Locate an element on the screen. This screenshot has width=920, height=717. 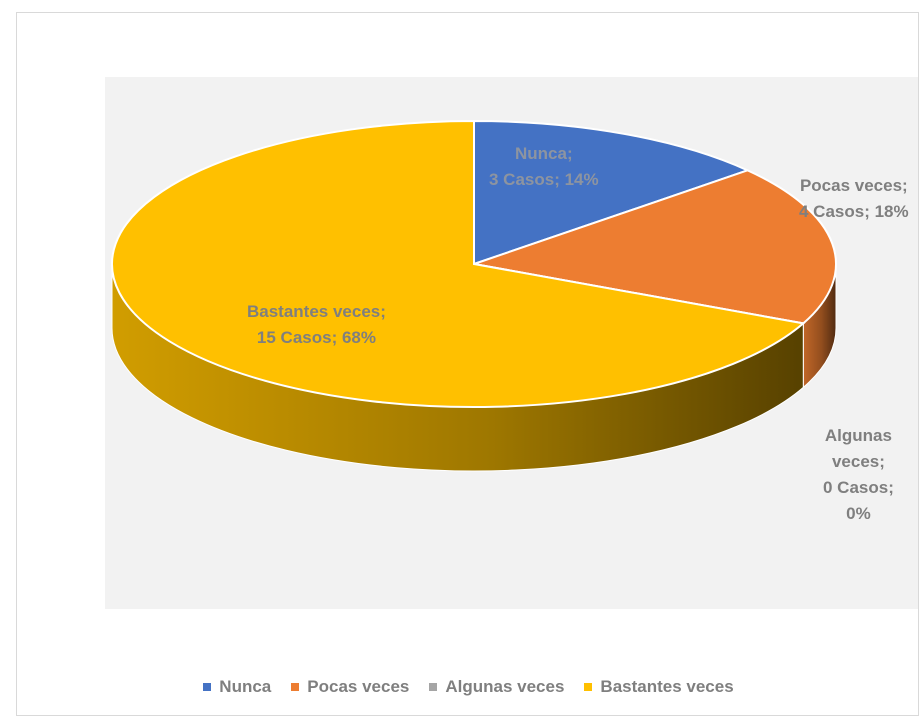
legend-label-algunas-veces: Algunas veces is located at coordinates (505, 686).